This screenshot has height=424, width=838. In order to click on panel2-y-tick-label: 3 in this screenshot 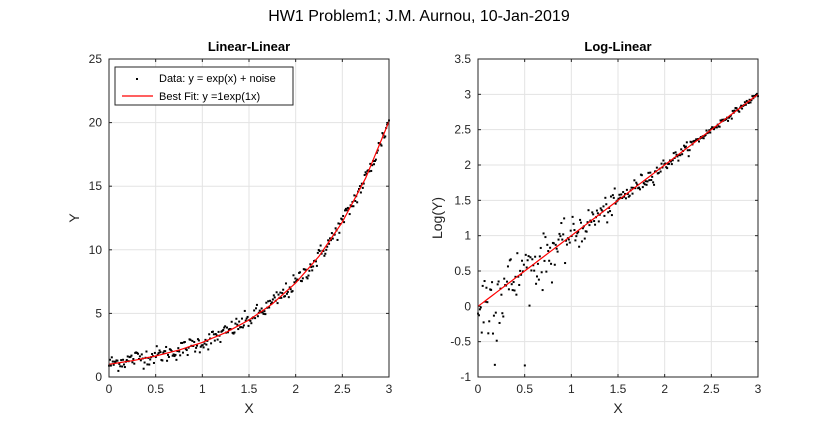, I will do `click(467, 94)`.